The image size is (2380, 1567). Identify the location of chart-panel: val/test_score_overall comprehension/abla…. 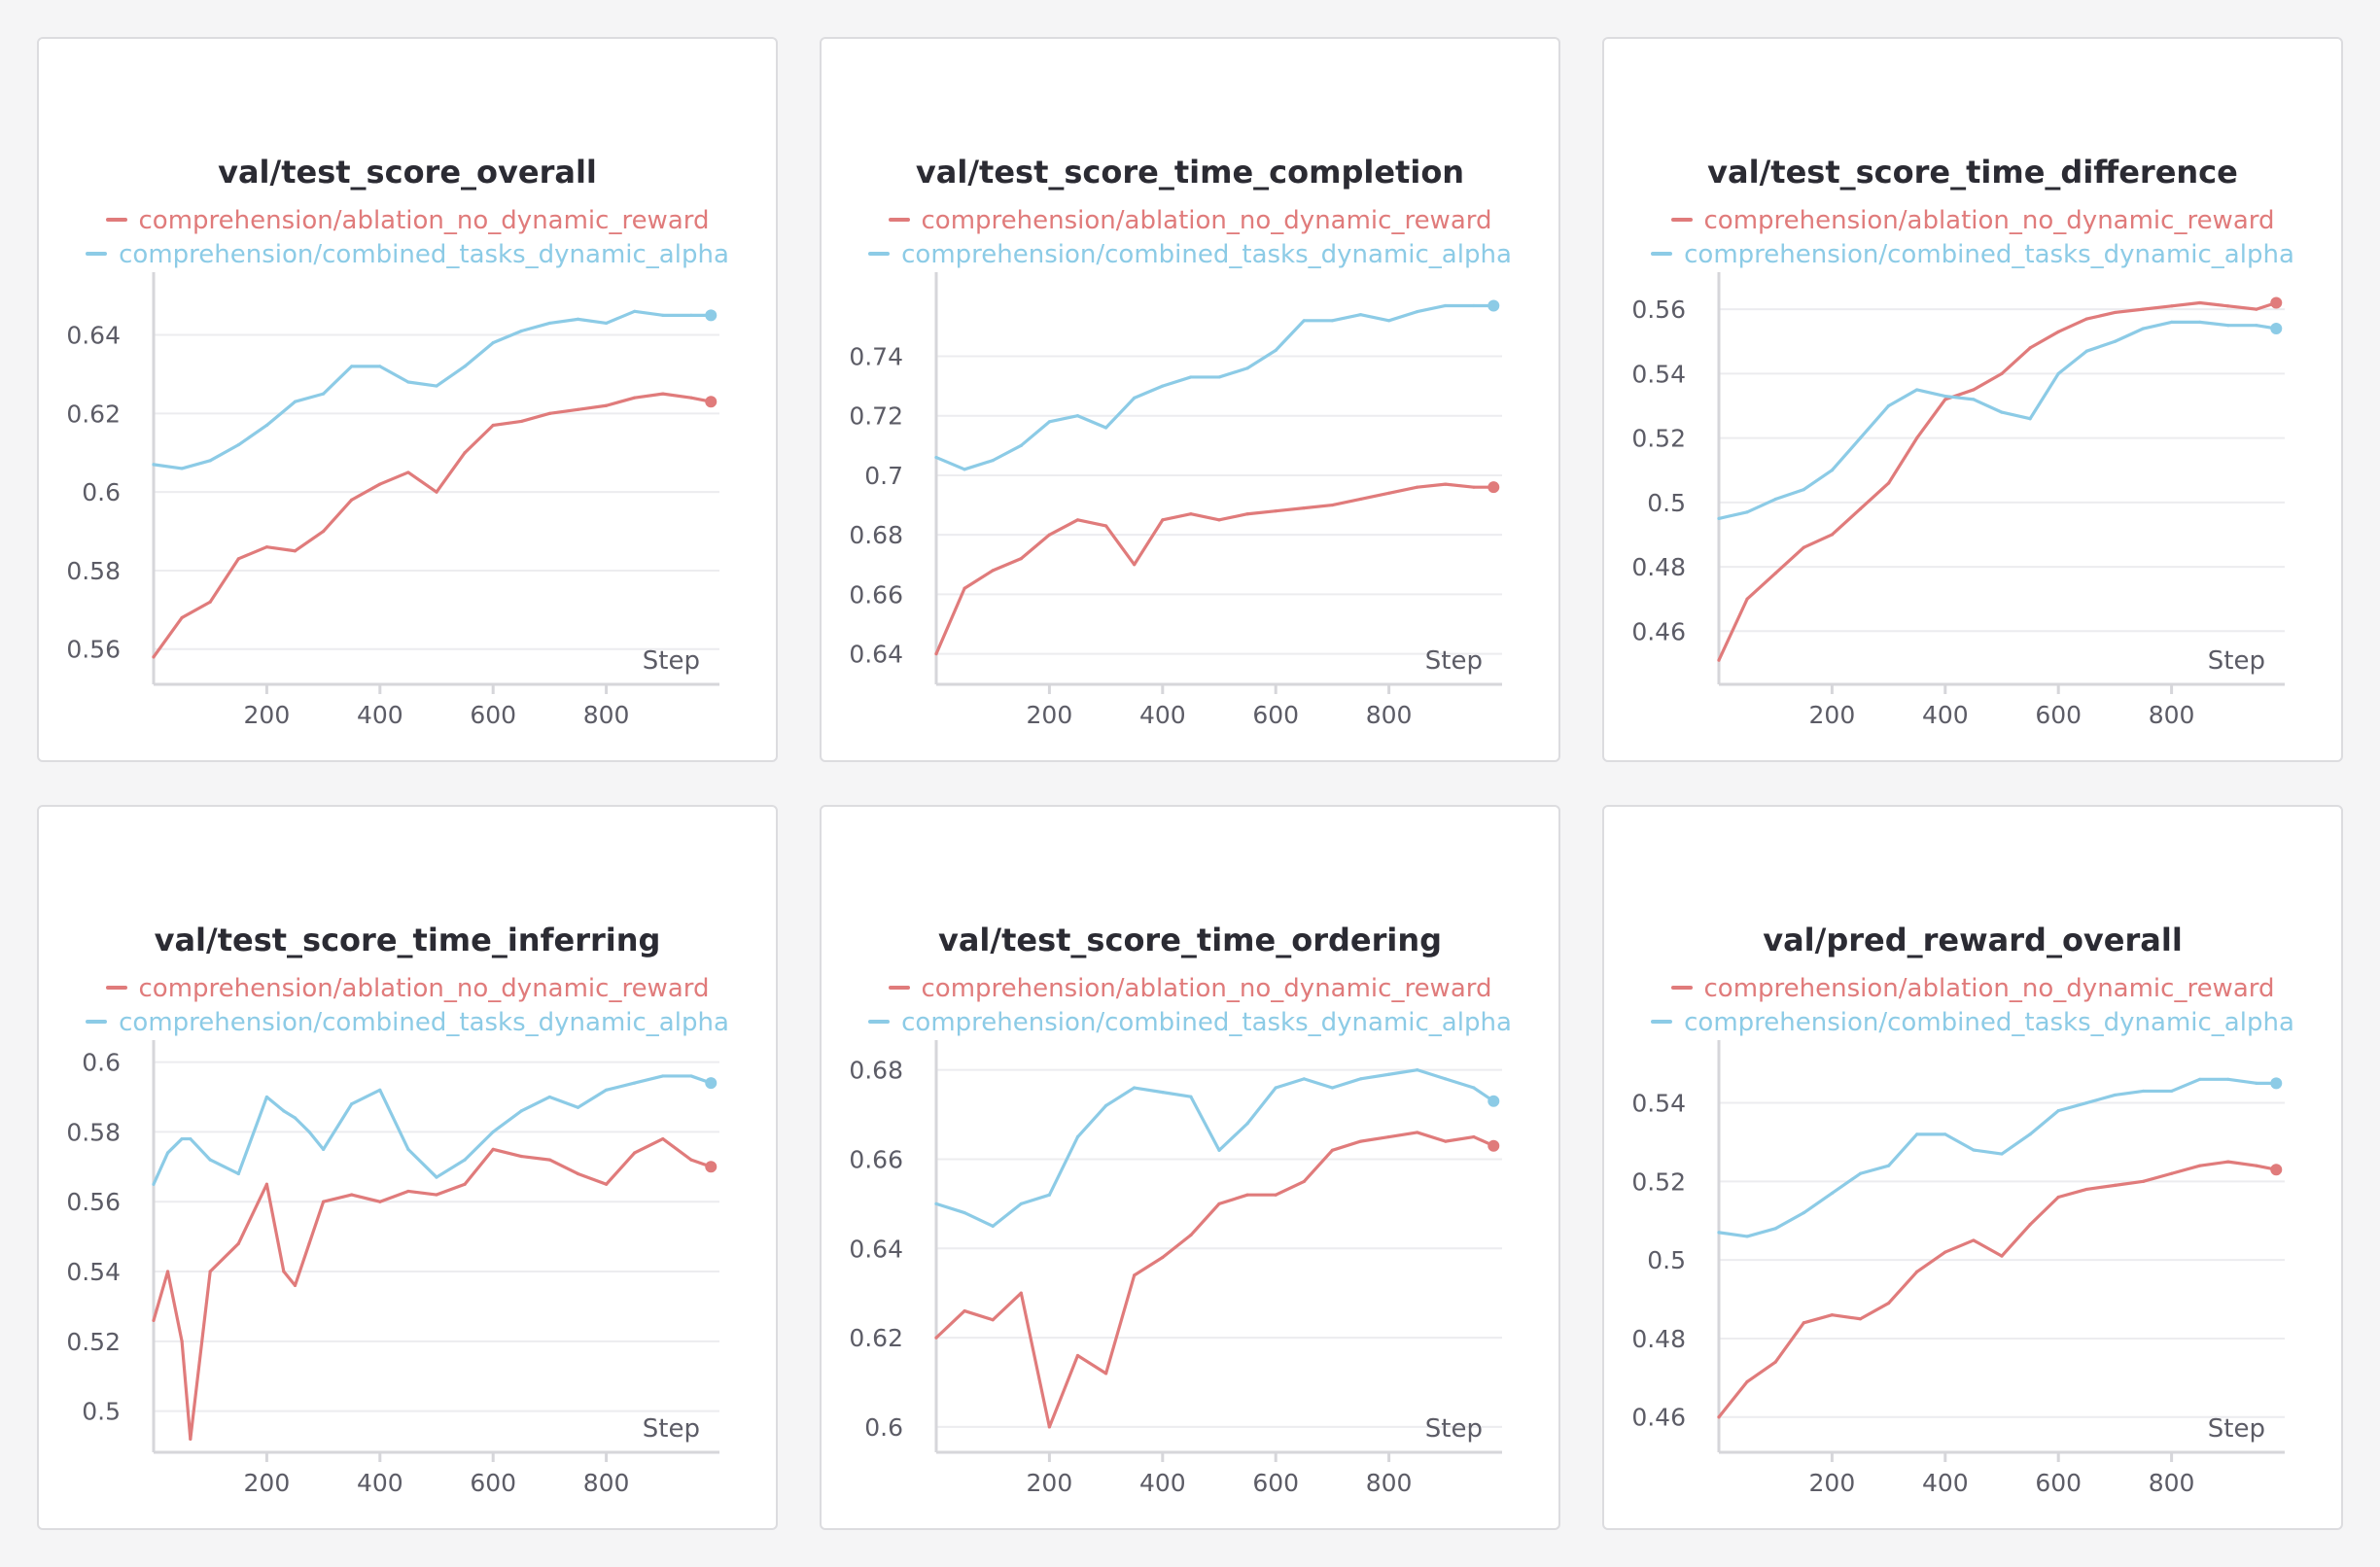
(407, 399).